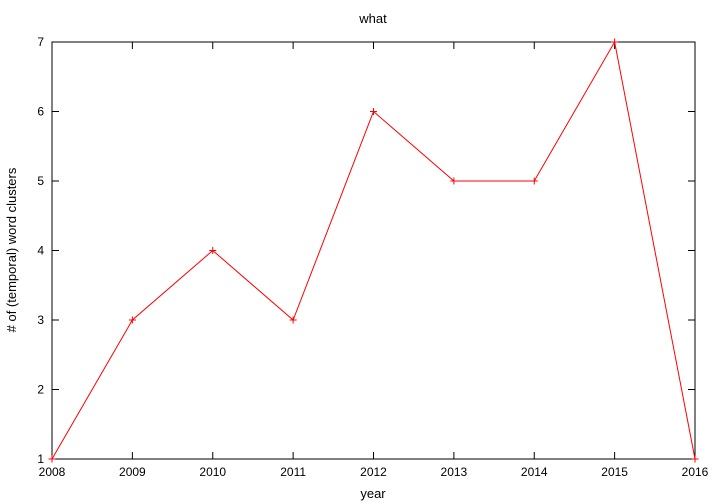 The image size is (720, 504). I want to click on x-tick-label: 2009, so click(132, 472).